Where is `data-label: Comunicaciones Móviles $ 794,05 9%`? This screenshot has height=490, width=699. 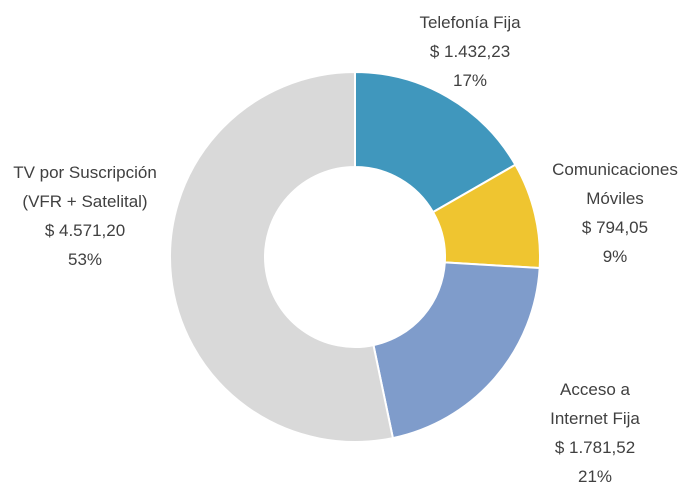 data-label: Comunicaciones Móviles $ 794,05 9% is located at coordinates (614, 213).